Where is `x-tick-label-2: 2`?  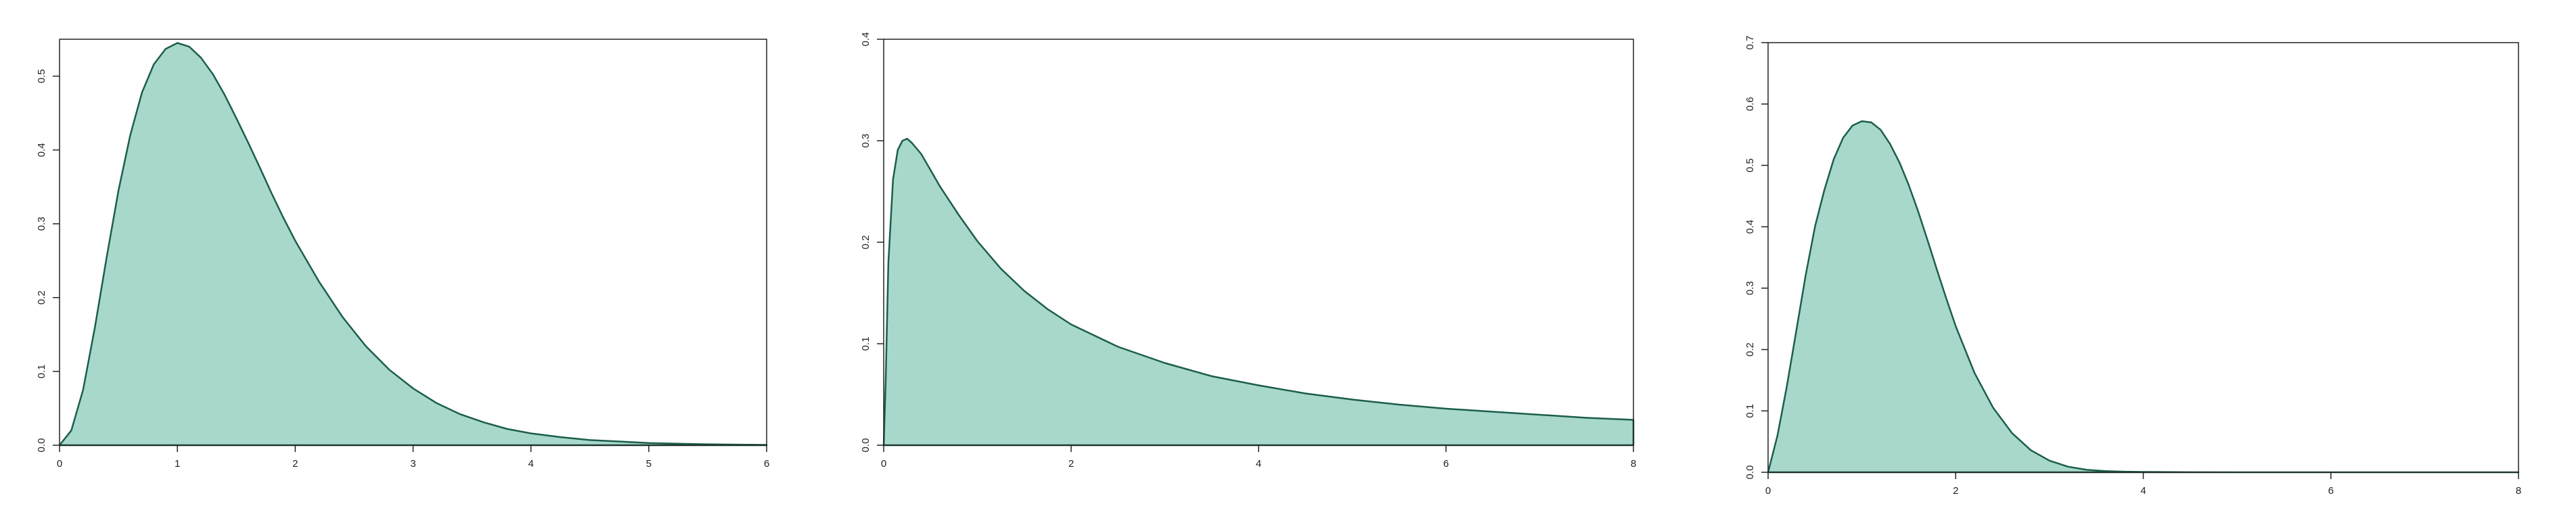
x-tick-label-2: 2 is located at coordinates (1071, 464).